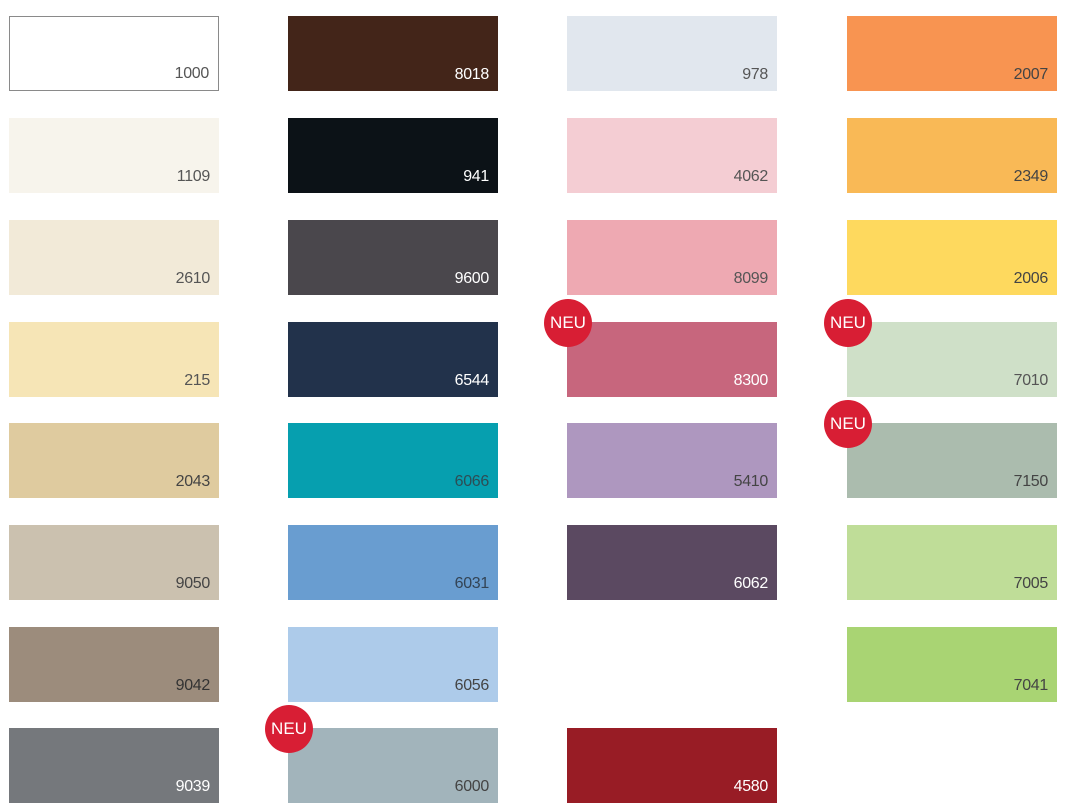 The width and height of the screenshot is (1081, 807). Describe the element at coordinates (193, 278) in the screenshot. I see `swatch-code: 2610` at that location.